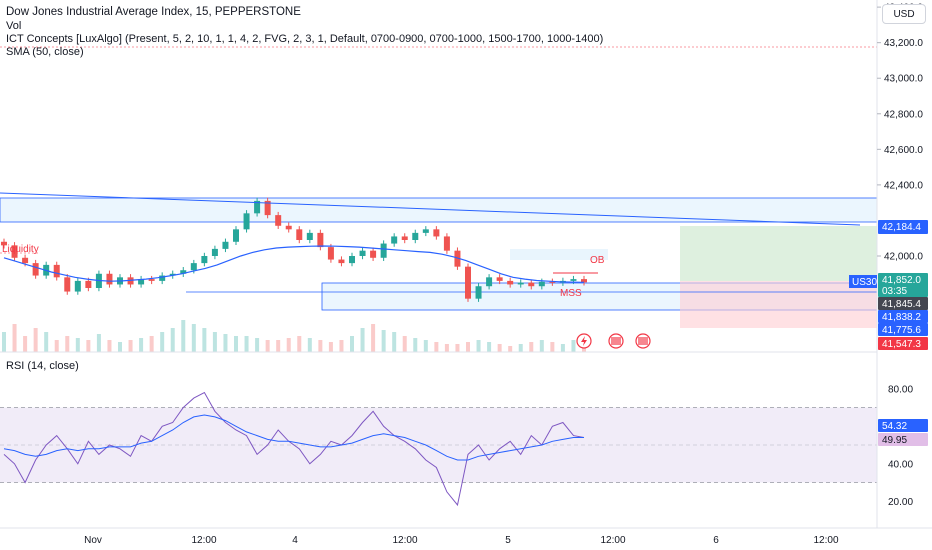 The image size is (932, 550). Describe the element at coordinates (559, 254) in the screenshot. I see `order-block-zone` at that location.